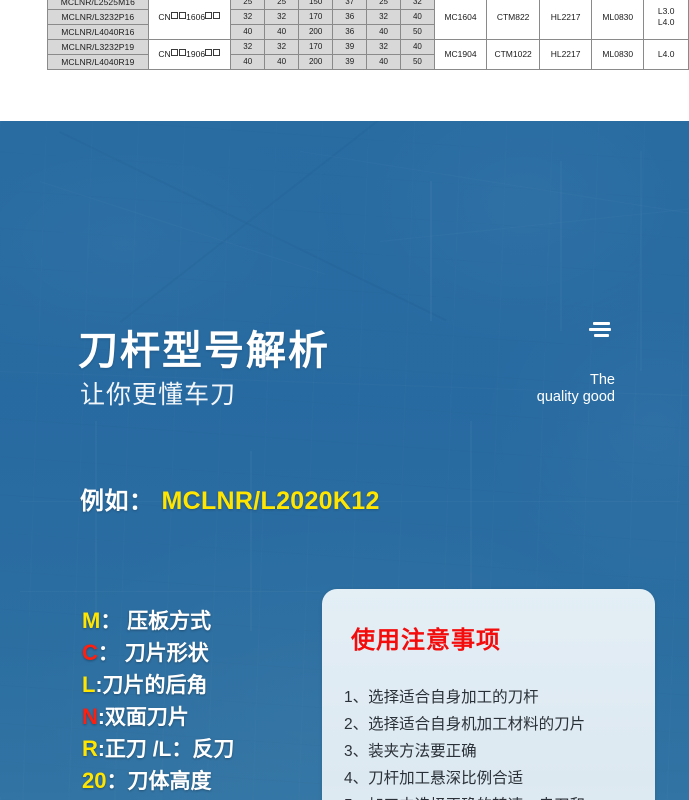 This screenshot has height=800, width=689. I want to click on list-item: 2、选择适合自身机加工材料的刀片, so click(494, 724).